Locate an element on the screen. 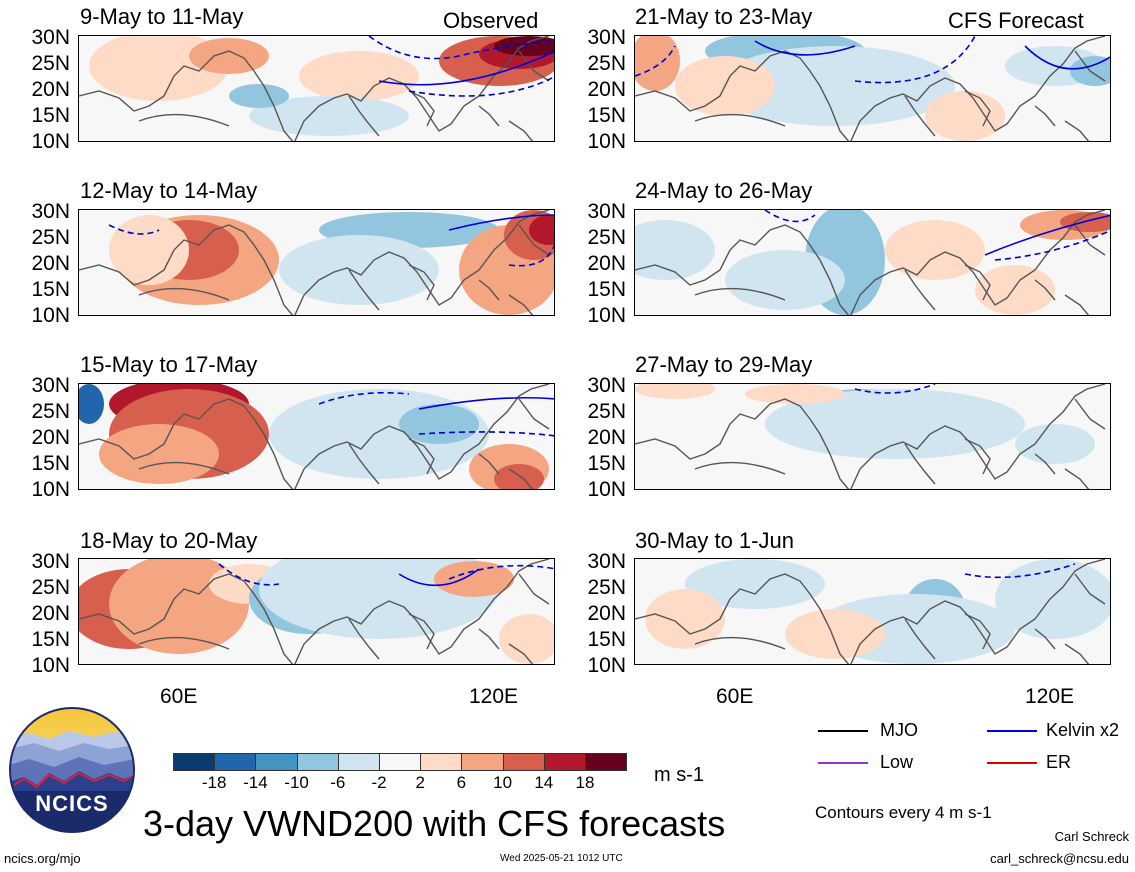  author: Carl Schreck is located at coordinates (1091, 836).